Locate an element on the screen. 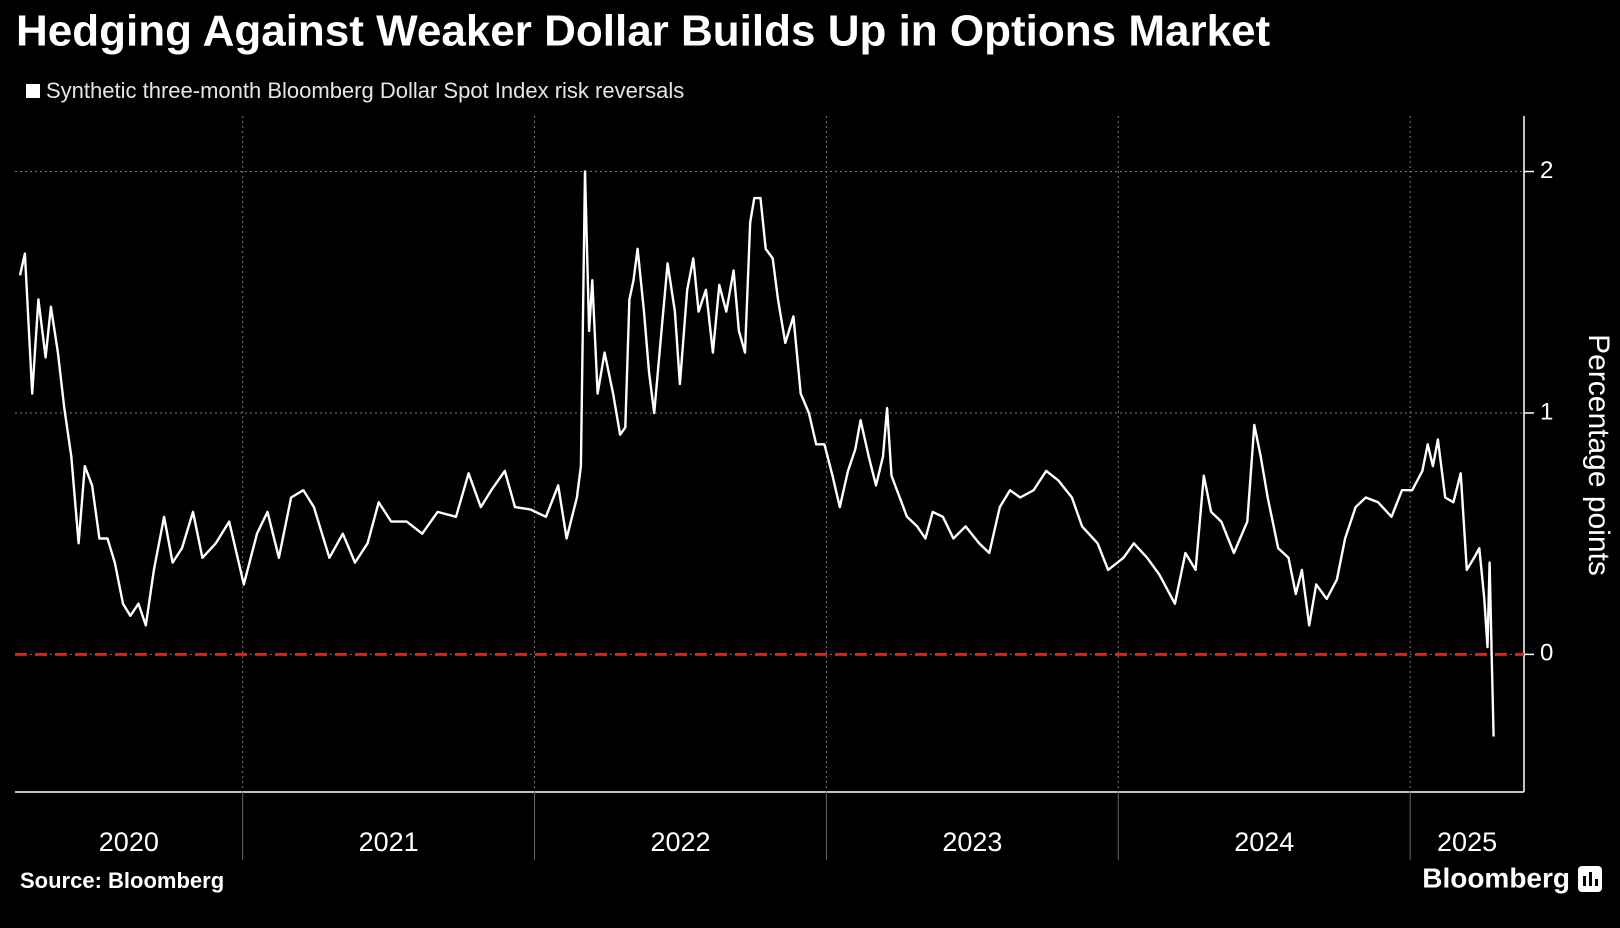 The height and width of the screenshot is (928, 1620). x-tick-label: 2023 is located at coordinates (972, 842).